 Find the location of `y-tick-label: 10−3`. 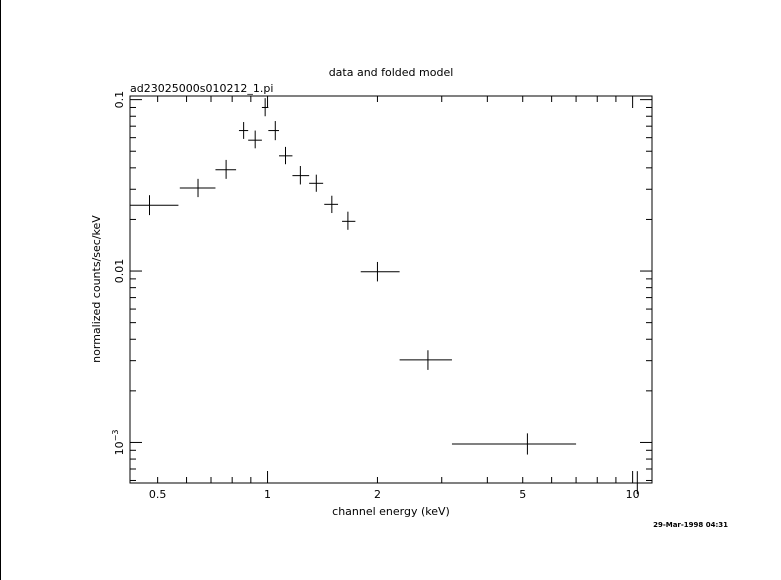

y-tick-label: 10−3 is located at coordinates (118, 443).